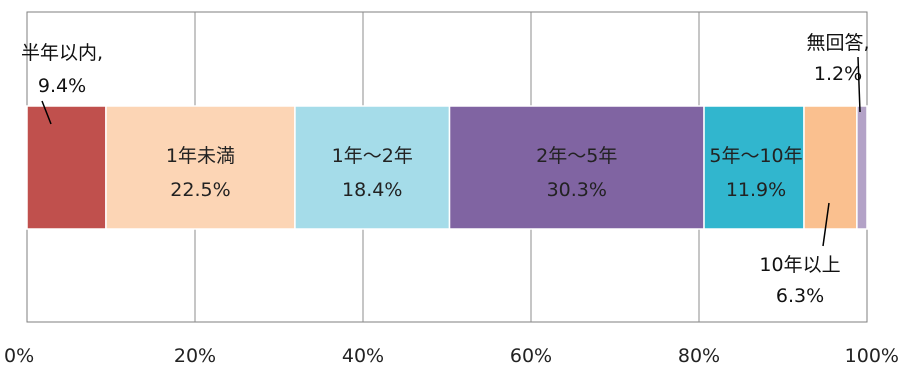 The width and height of the screenshot is (903, 369). I want to click on data-label: 6.3%, so click(800, 296).